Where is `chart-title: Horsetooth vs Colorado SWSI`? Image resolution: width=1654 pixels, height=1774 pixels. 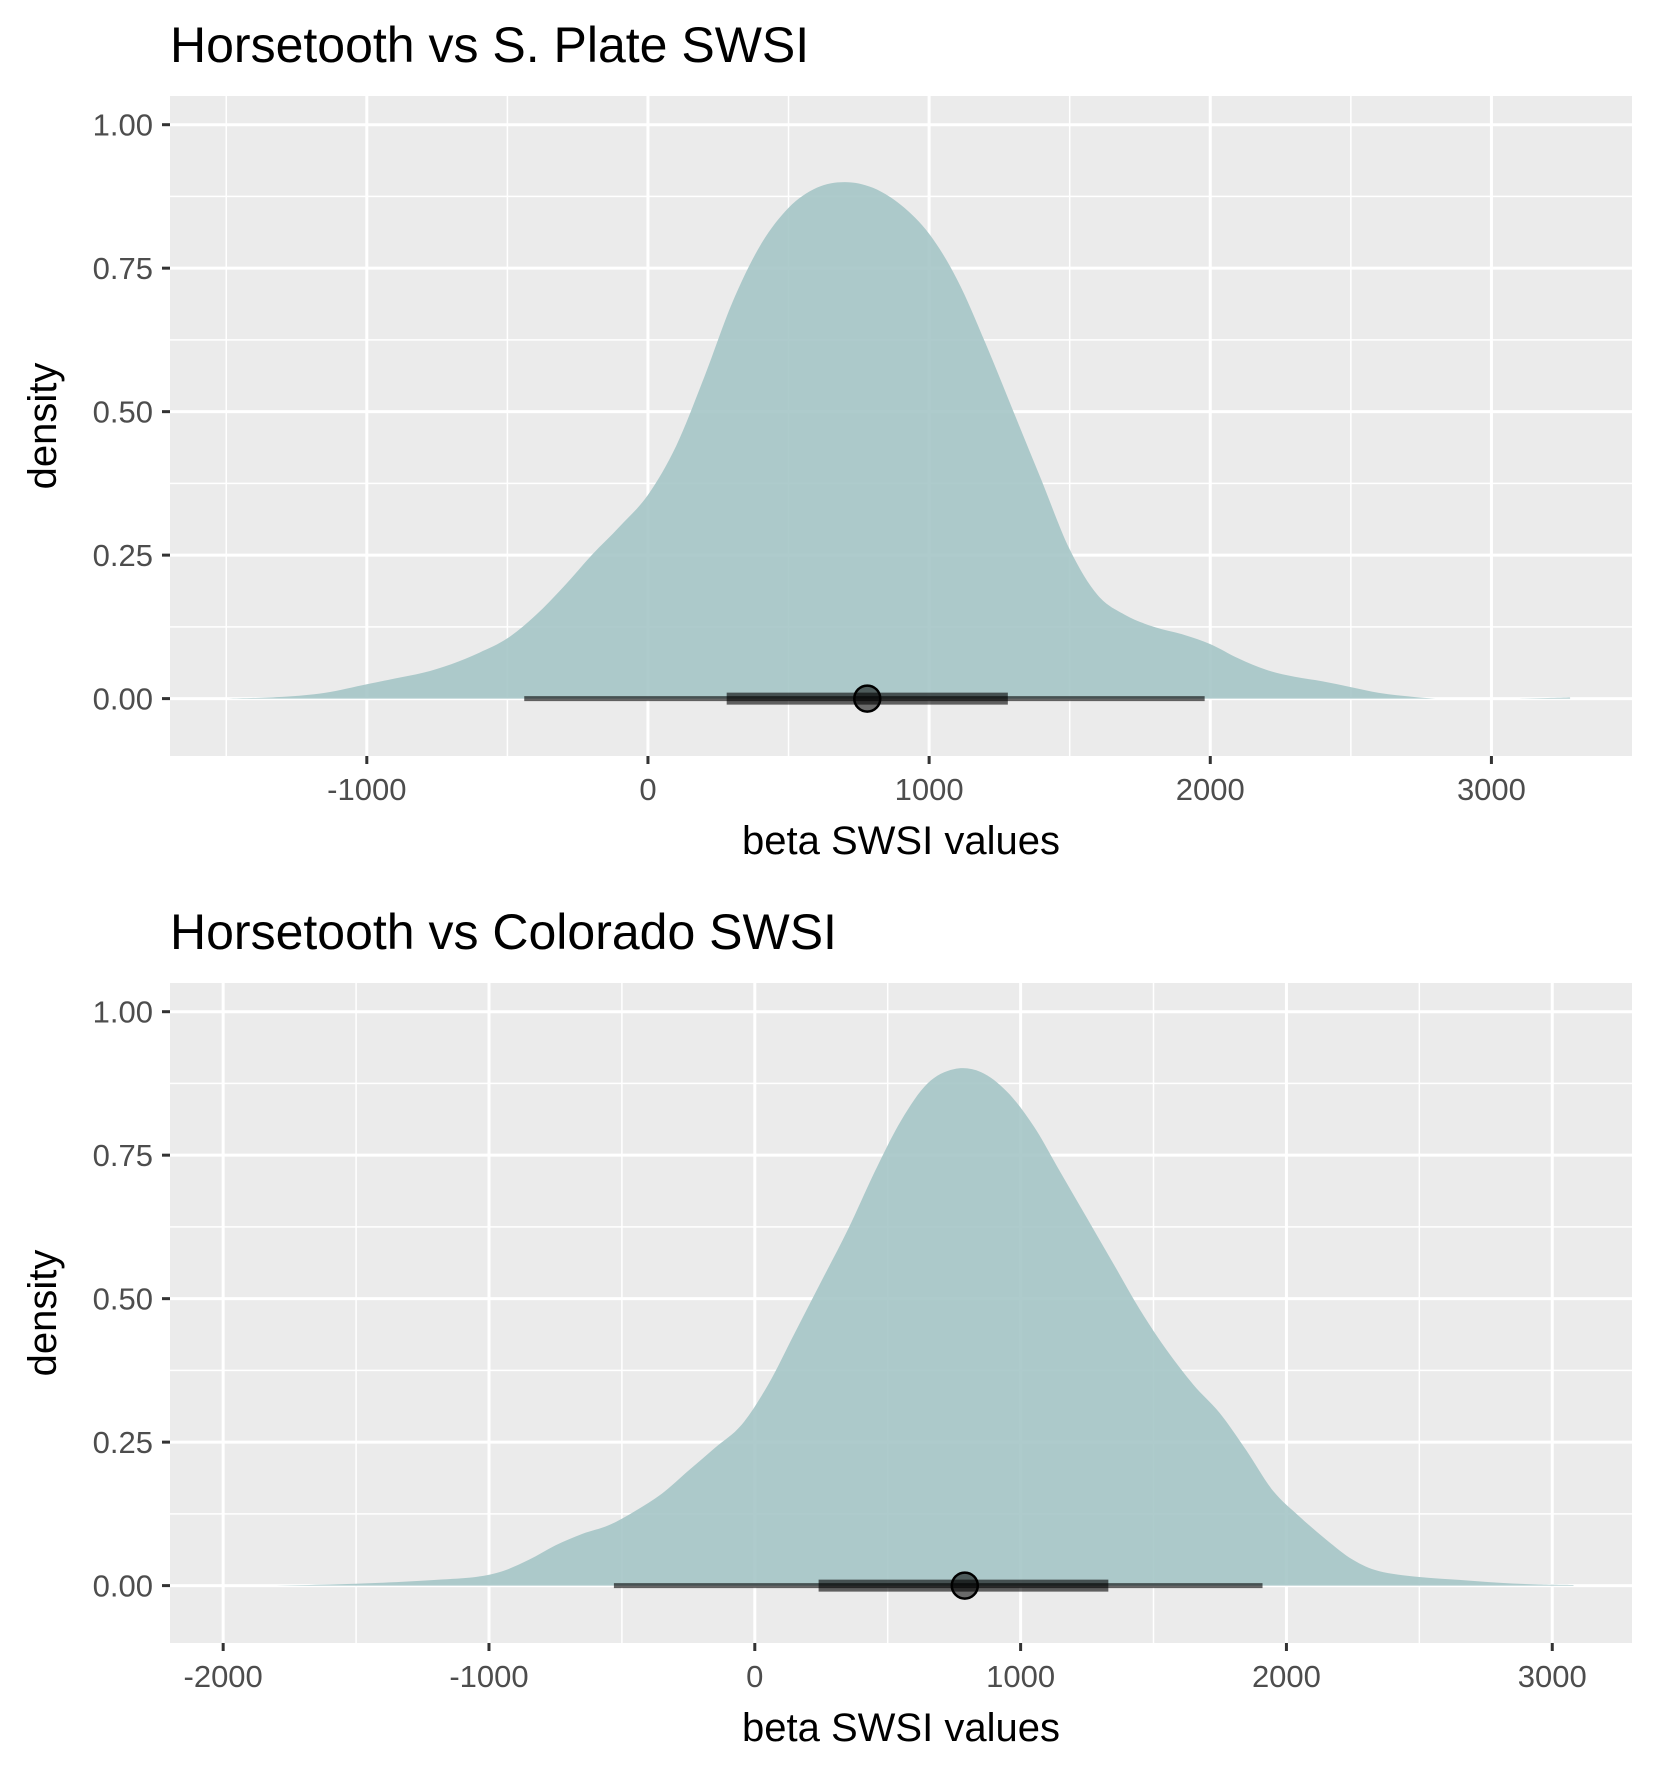 chart-title: Horsetooth vs Colorado SWSI is located at coordinates (503, 932).